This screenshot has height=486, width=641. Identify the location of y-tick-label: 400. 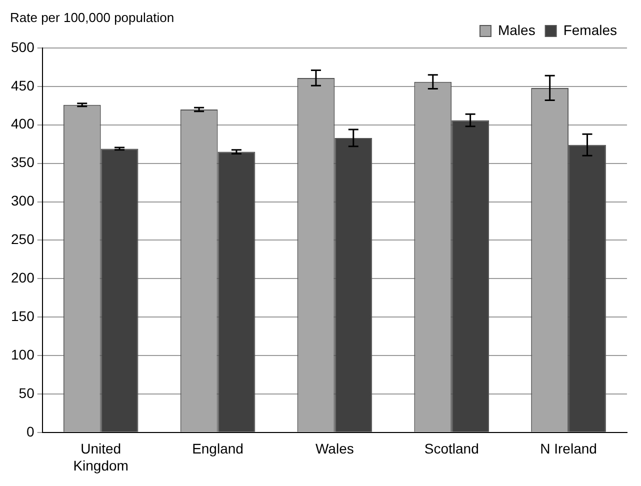
(23, 124).